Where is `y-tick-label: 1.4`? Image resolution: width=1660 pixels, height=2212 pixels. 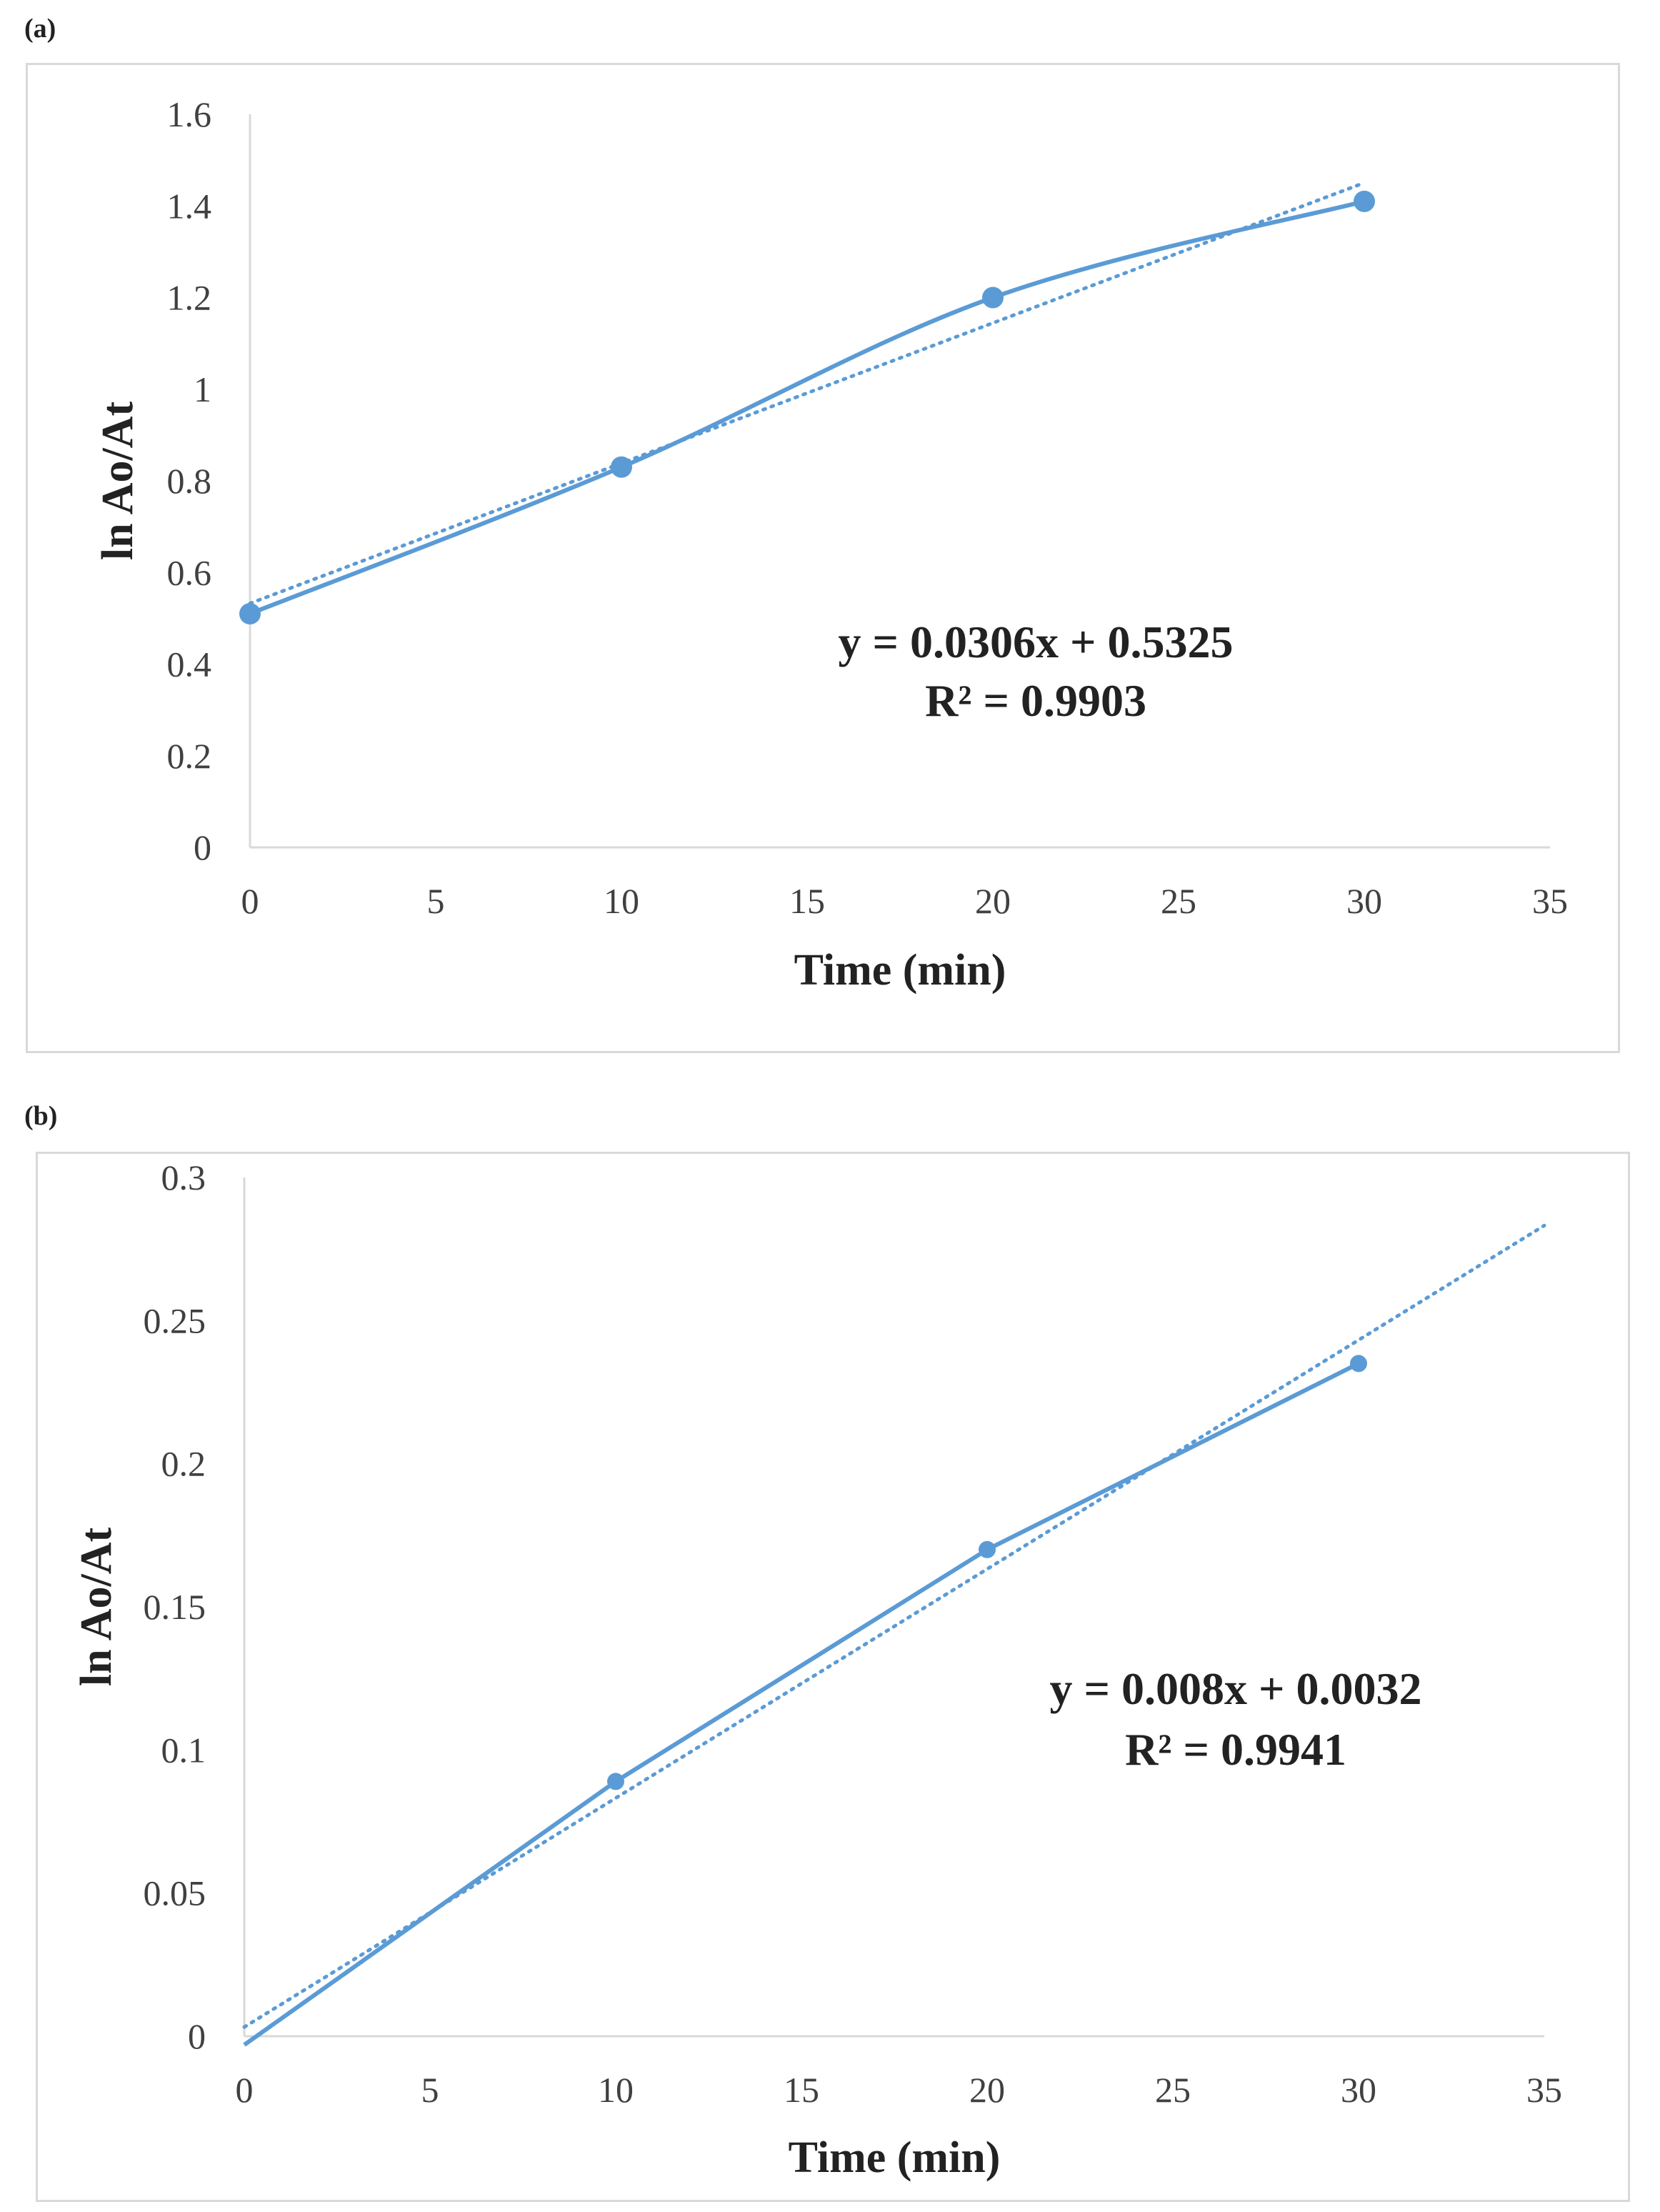 y-tick-label: 1.4 is located at coordinates (189, 206).